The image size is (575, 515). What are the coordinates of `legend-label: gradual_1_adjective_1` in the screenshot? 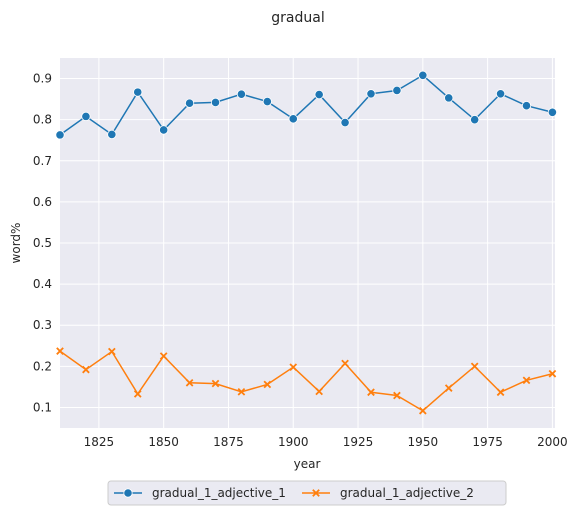 It's located at (219, 493).